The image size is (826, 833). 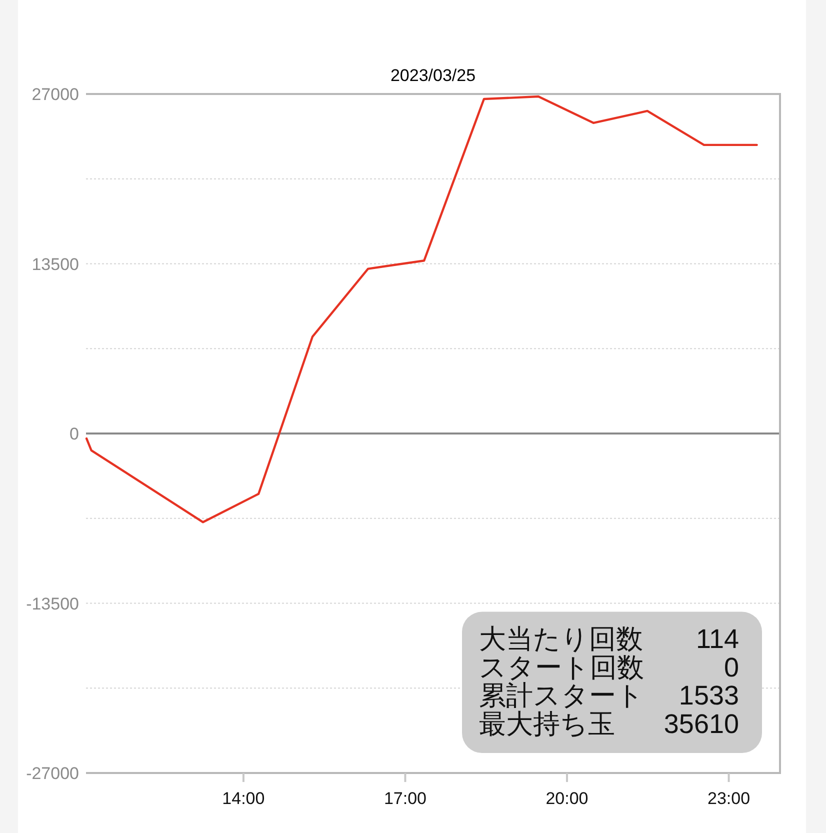 What do you see at coordinates (731, 667) in the screenshot?
I see `annotation: 0` at bounding box center [731, 667].